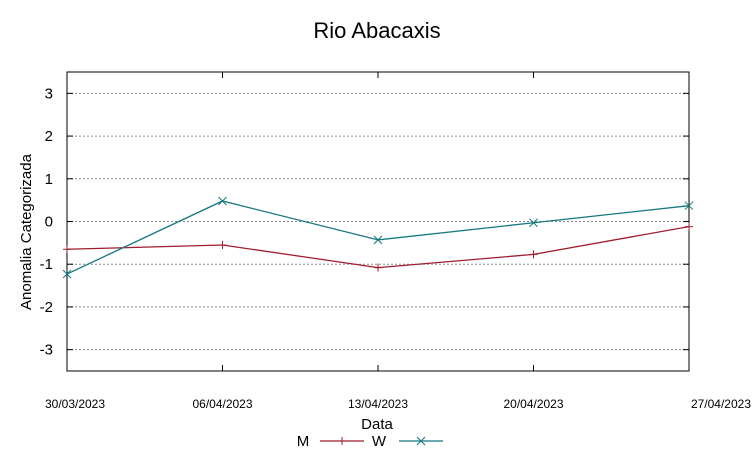 The height and width of the screenshot is (459, 753). Describe the element at coordinates (222, 404) in the screenshot. I see `x-tick-label: 06/04/2023` at that location.